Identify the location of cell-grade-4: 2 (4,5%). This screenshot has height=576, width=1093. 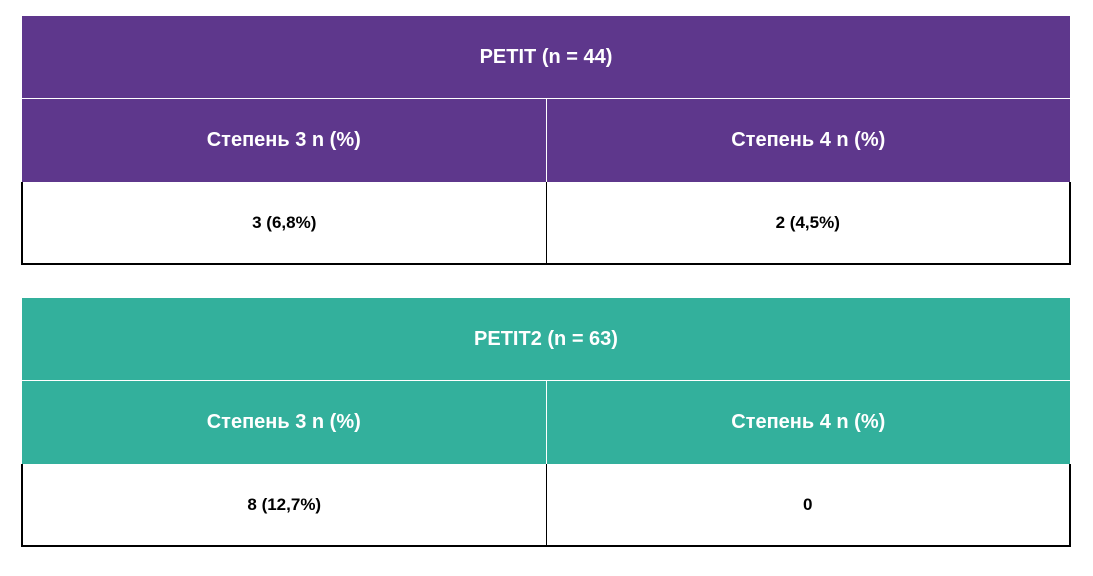
(808, 223).